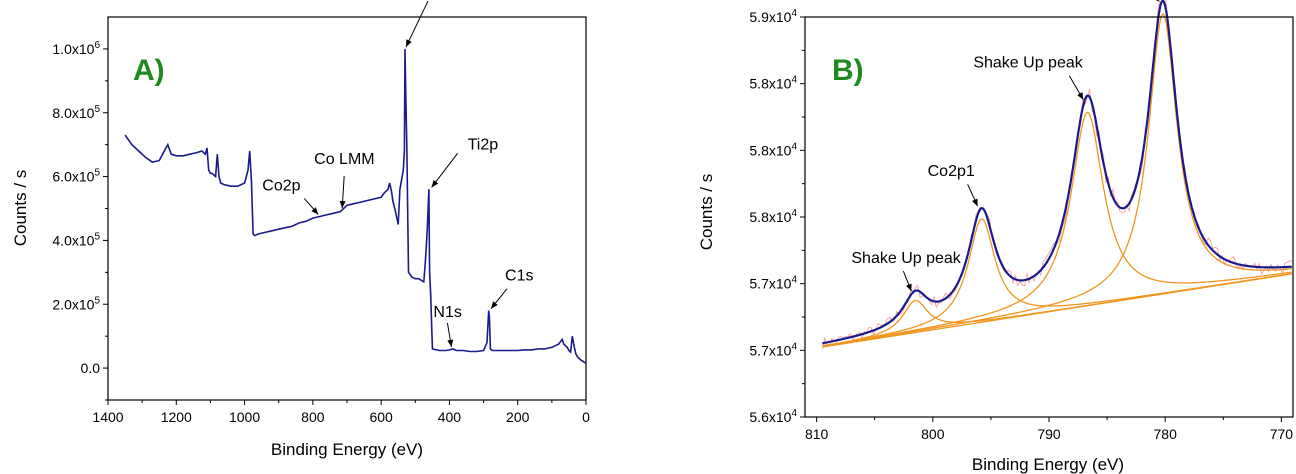 This screenshot has height=474, width=1296. What do you see at coordinates (176, 417) in the screenshot?
I see `x-tick-label: 1200` at bounding box center [176, 417].